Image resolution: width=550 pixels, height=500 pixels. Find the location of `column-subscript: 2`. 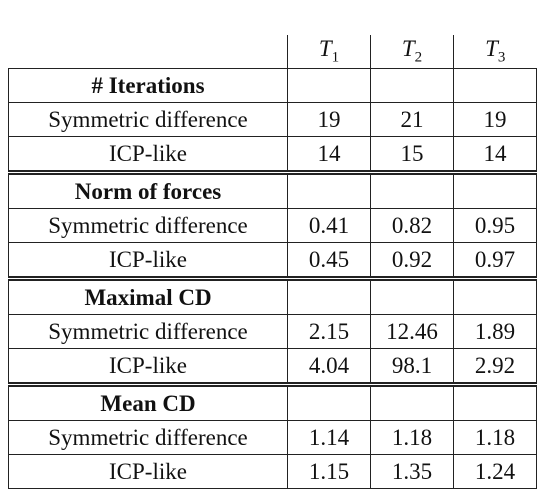

column-subscript: 2 is located at coordinates (418, 57).